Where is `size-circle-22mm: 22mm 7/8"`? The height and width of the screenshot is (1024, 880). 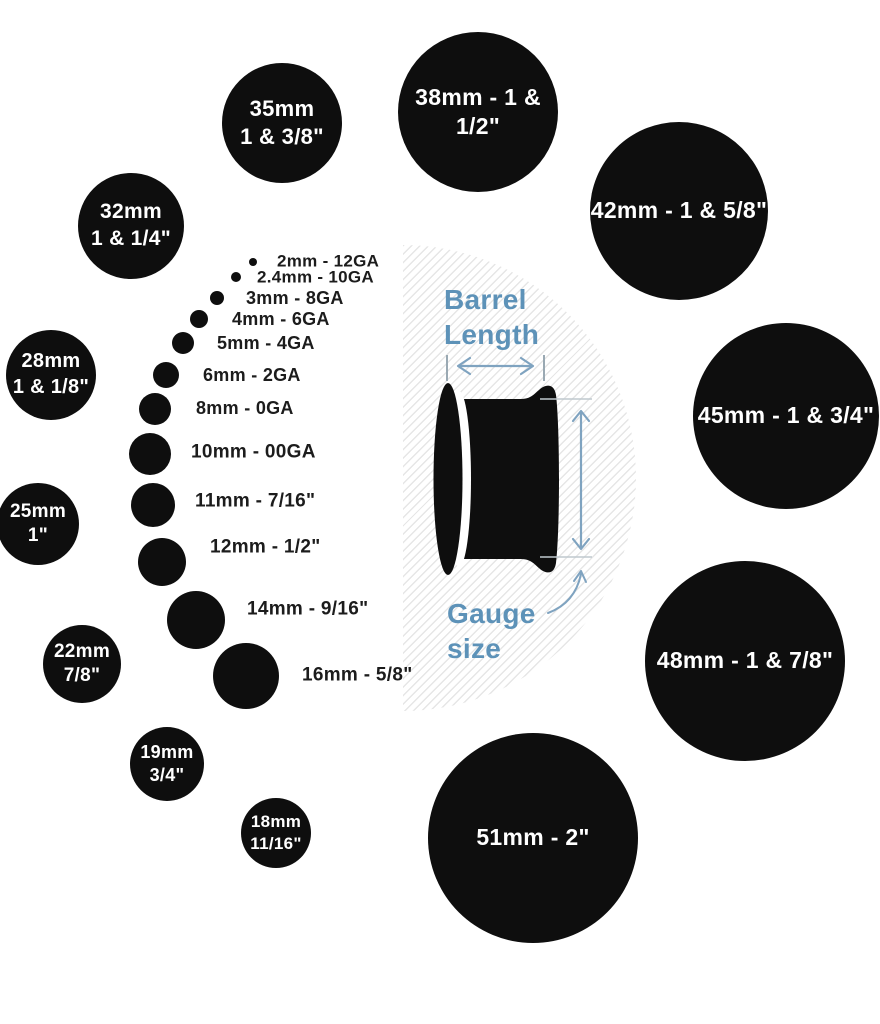
size-circle-22mm: 22mm 7/8" is located at coordinates (82, 664).